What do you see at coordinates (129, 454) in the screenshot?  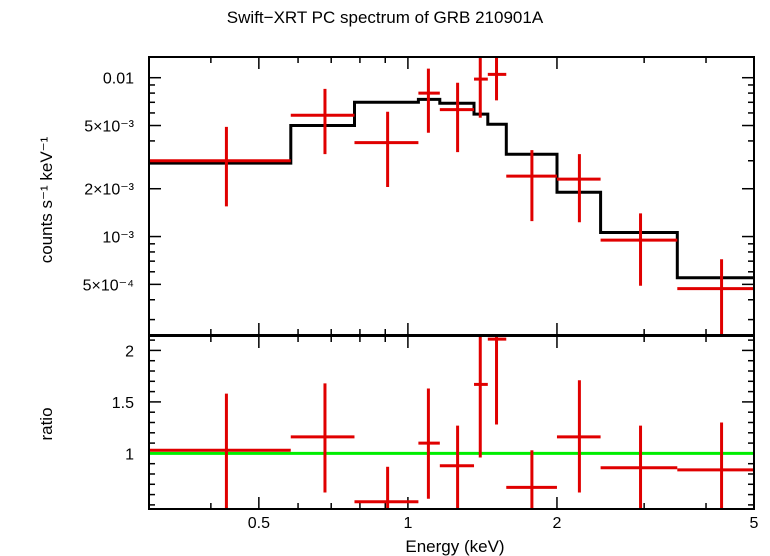 I see `ratio-y-tick-label: 1` at bounding box center [129, 454].